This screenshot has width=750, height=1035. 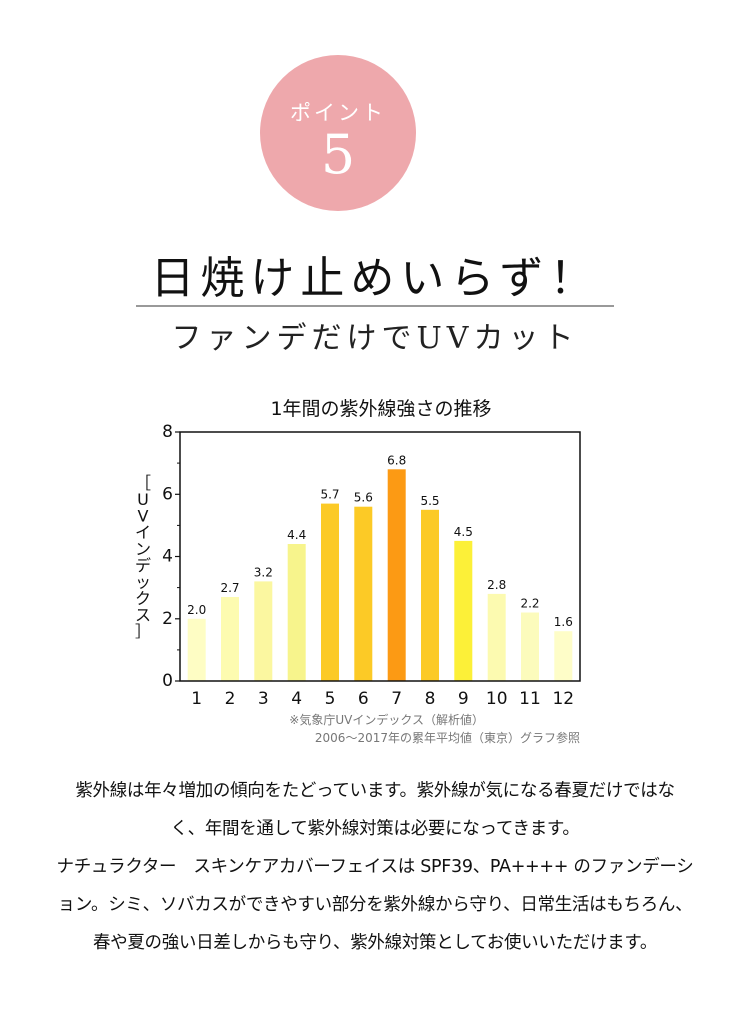 I want to click on x-tick-label: 10, so click(x=497, y=699).